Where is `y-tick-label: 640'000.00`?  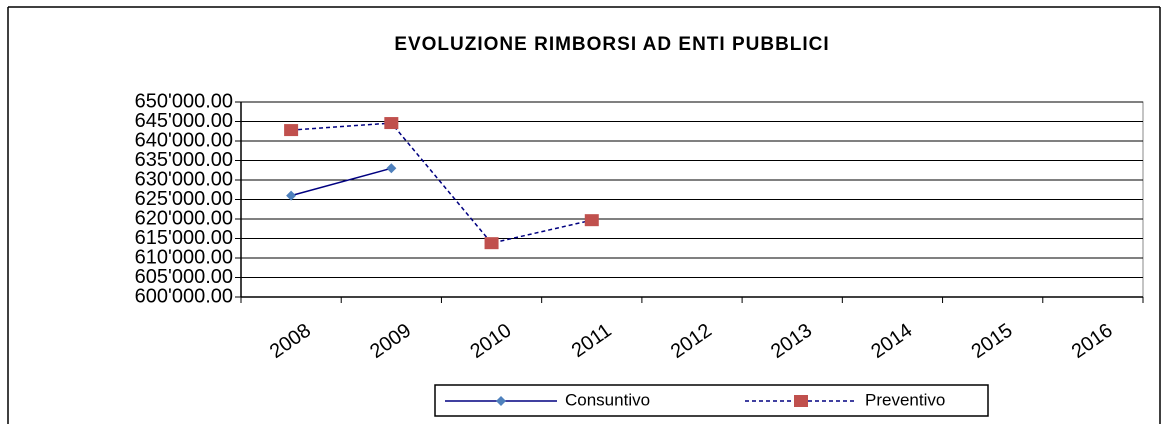 y-tick-label: 640'000.00 is located at coordinates (184, 140).